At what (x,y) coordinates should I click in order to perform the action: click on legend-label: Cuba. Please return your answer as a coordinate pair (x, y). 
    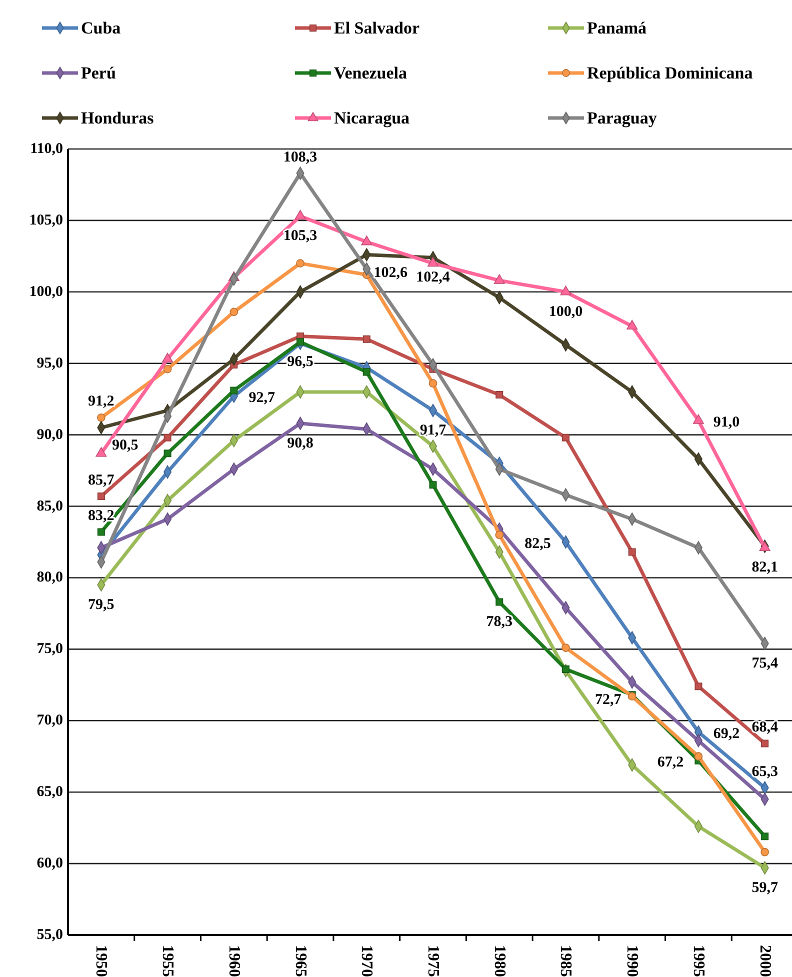
    Looking at the image, I should click on (101, 28).